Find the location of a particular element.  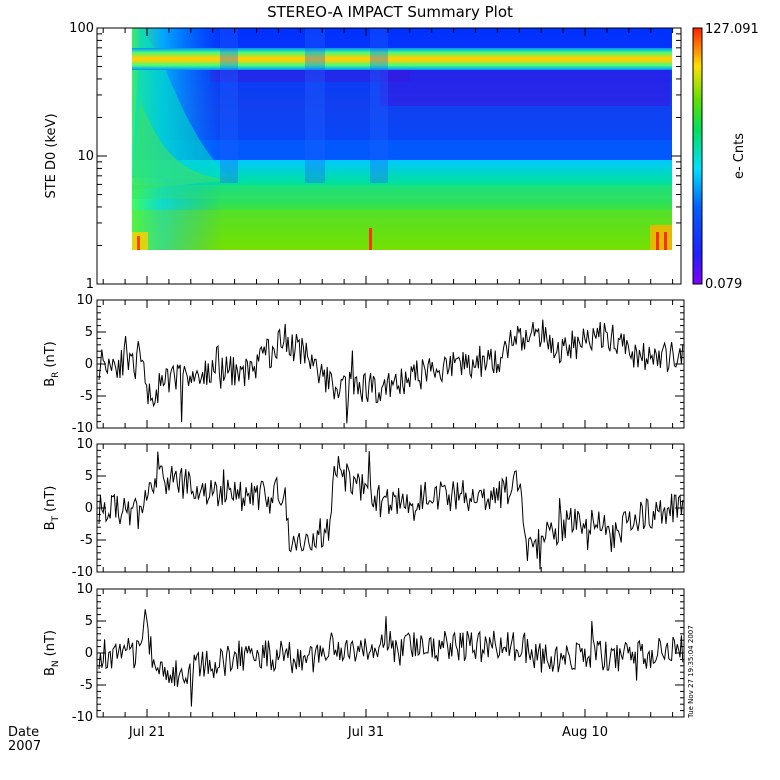

x-axis-labels: Jul 21 Jul 31 Aug 10 is located at coordinates (368, 732).